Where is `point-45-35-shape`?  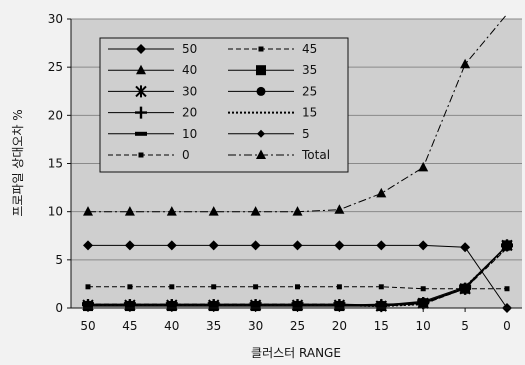 point-45-35-shape is located at coordinates (214, 287).